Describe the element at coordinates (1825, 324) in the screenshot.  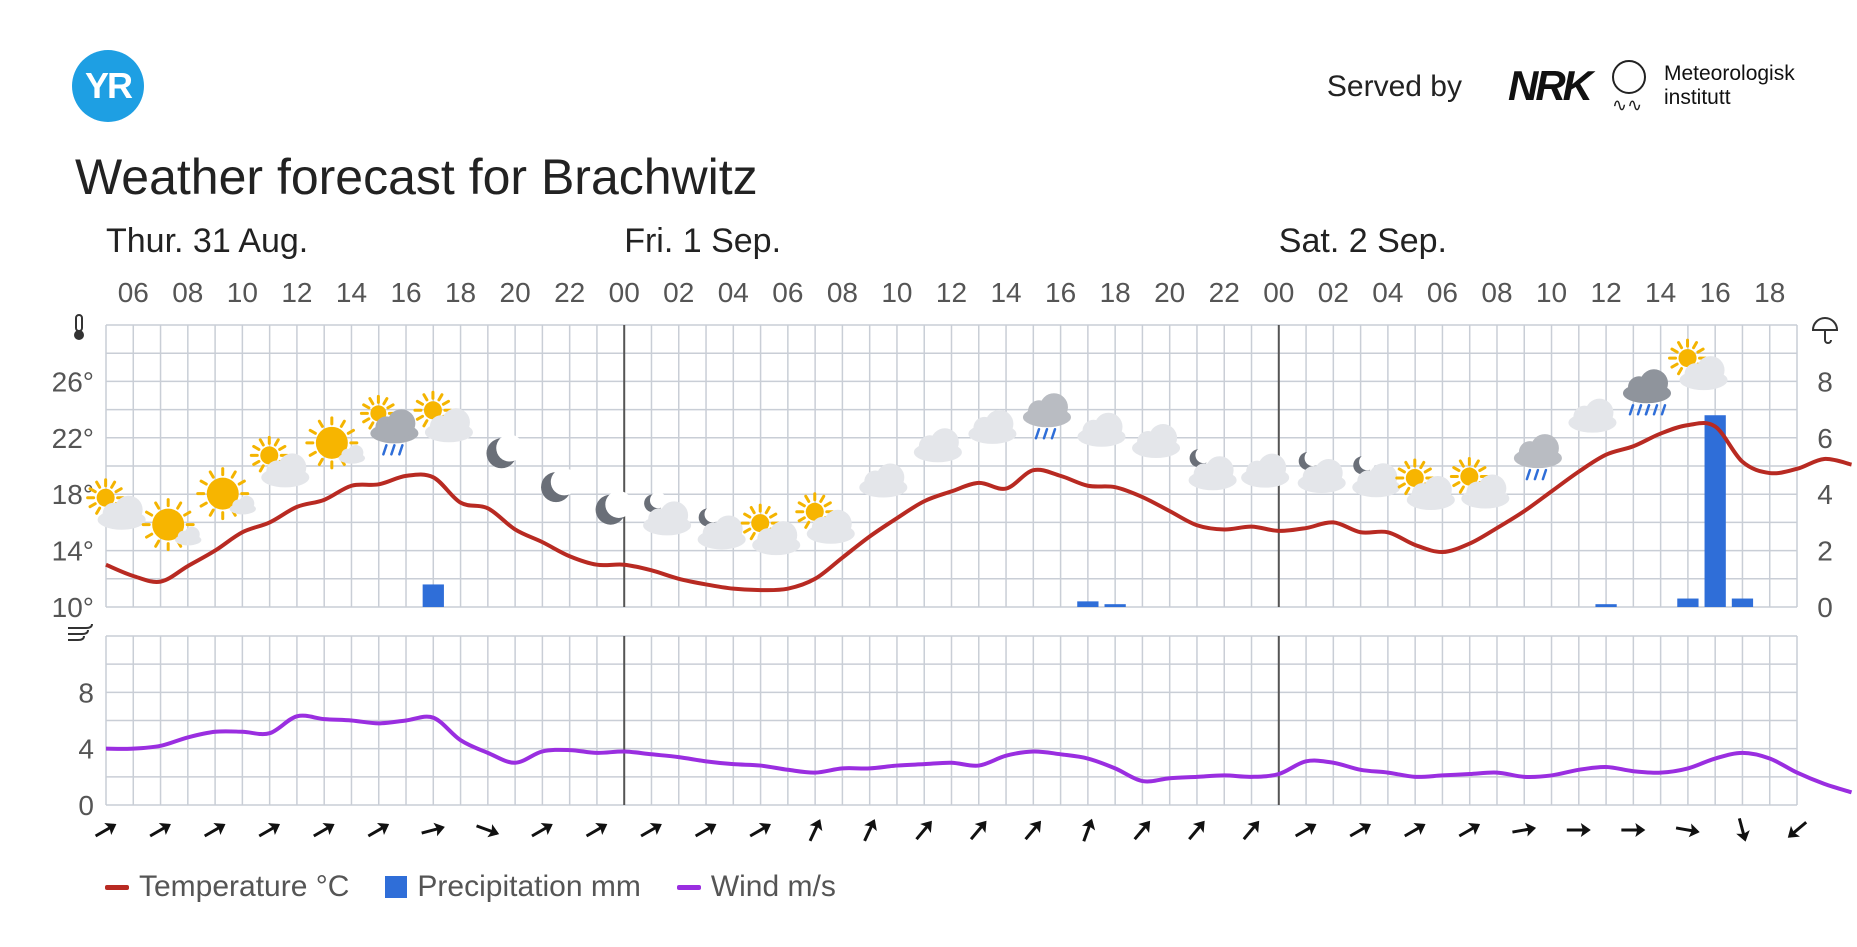
I see `umbrella-icon-canopy` at that location.